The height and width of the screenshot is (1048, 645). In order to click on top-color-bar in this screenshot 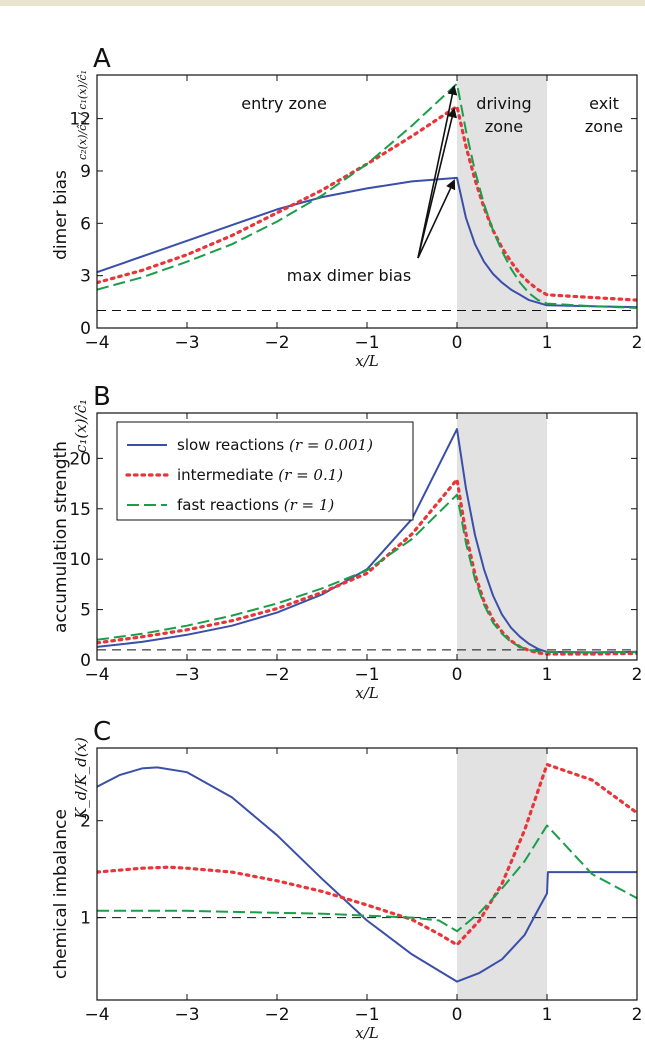, I will do `click(322, 3)`.